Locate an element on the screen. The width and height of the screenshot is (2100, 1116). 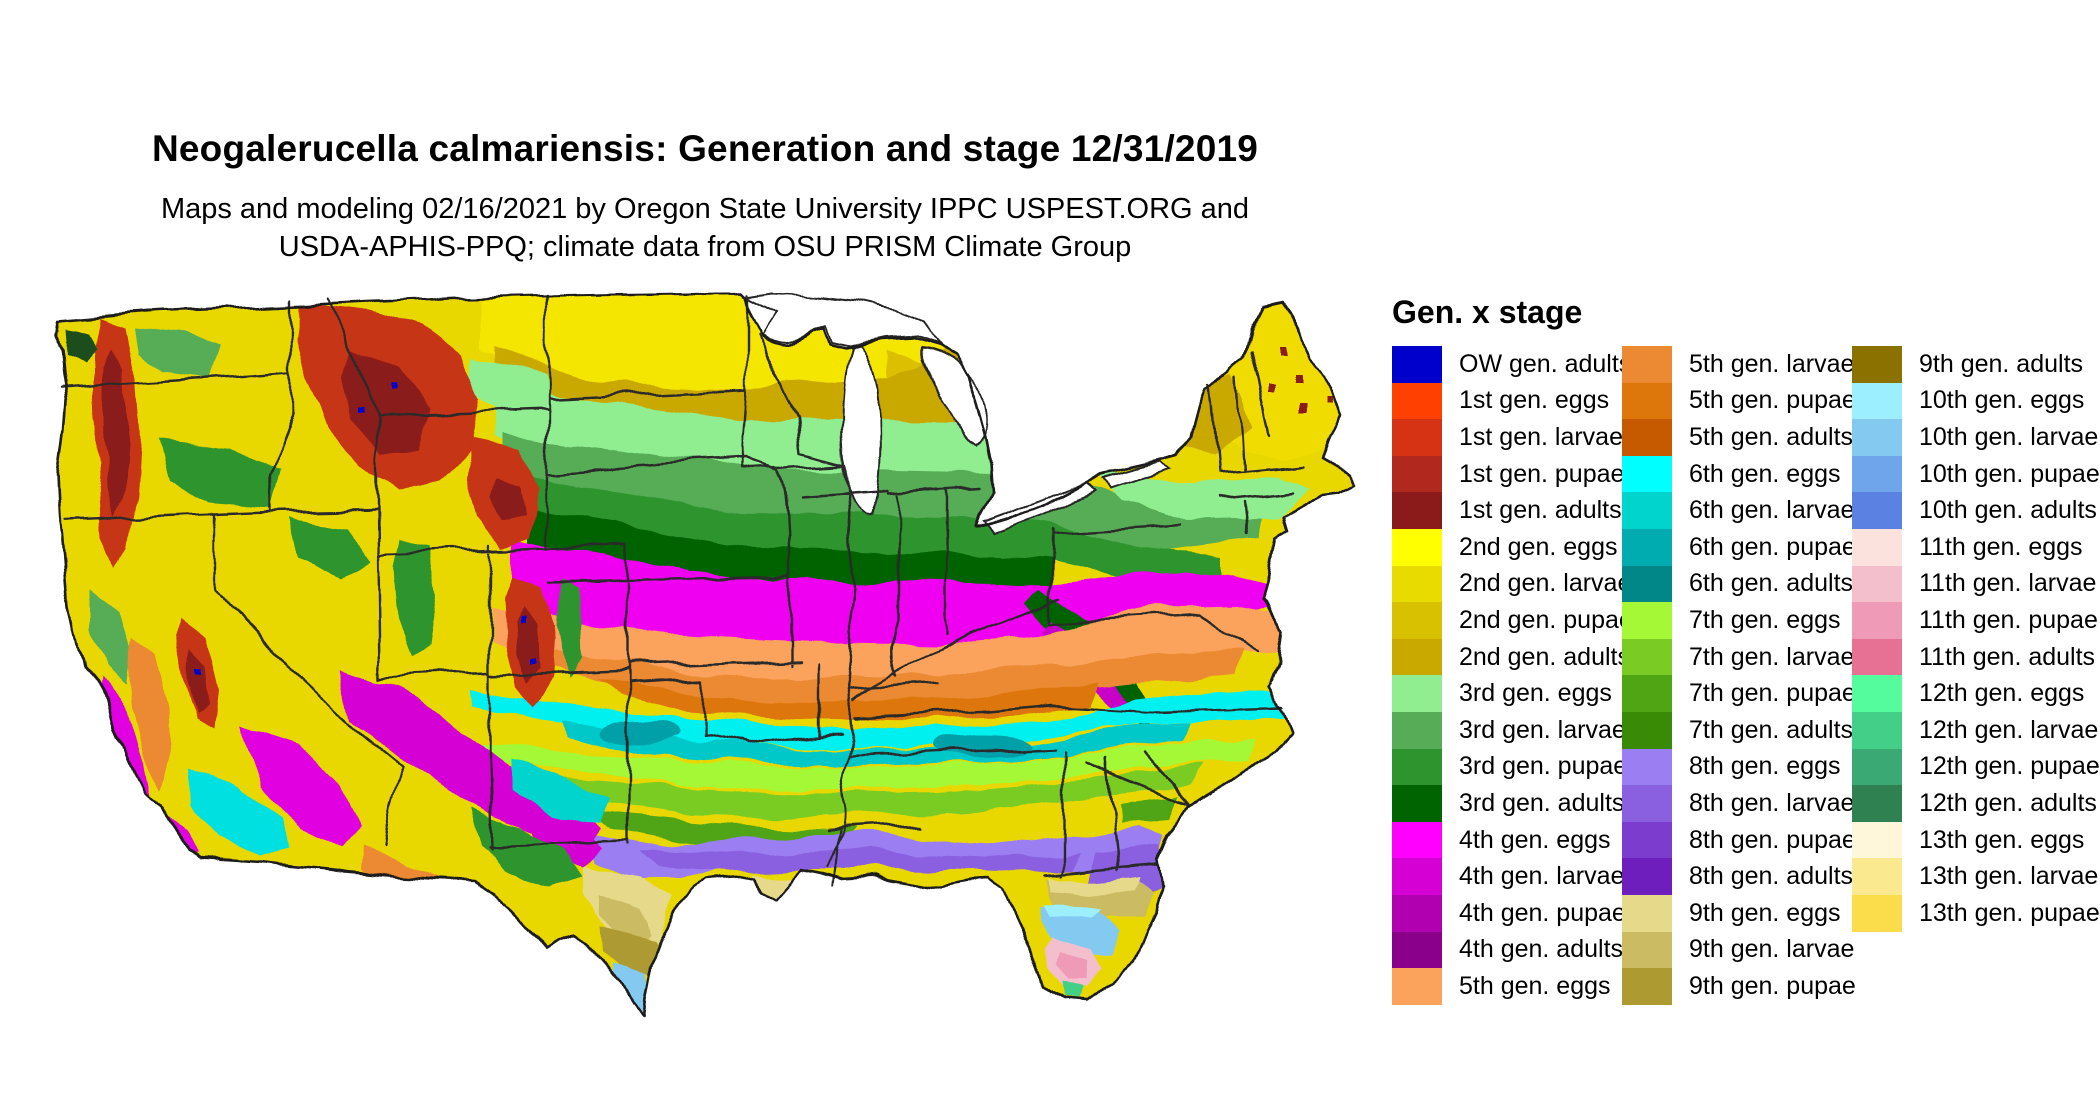
legend-label: 9th gen. pupae is located at coordinates (1772, 985).